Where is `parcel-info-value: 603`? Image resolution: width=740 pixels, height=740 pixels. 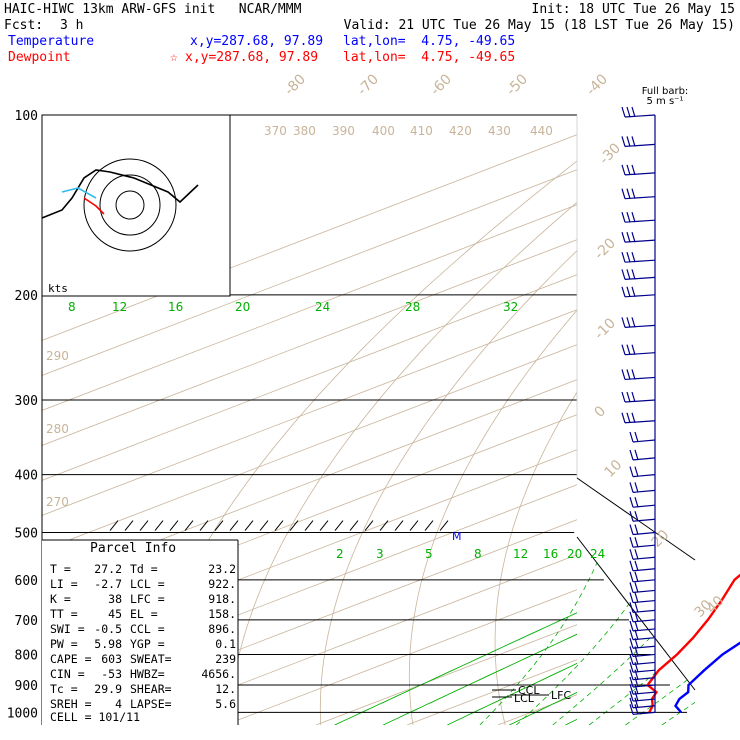
parcel-info-value: 603 is located at coordinates (111, 659).